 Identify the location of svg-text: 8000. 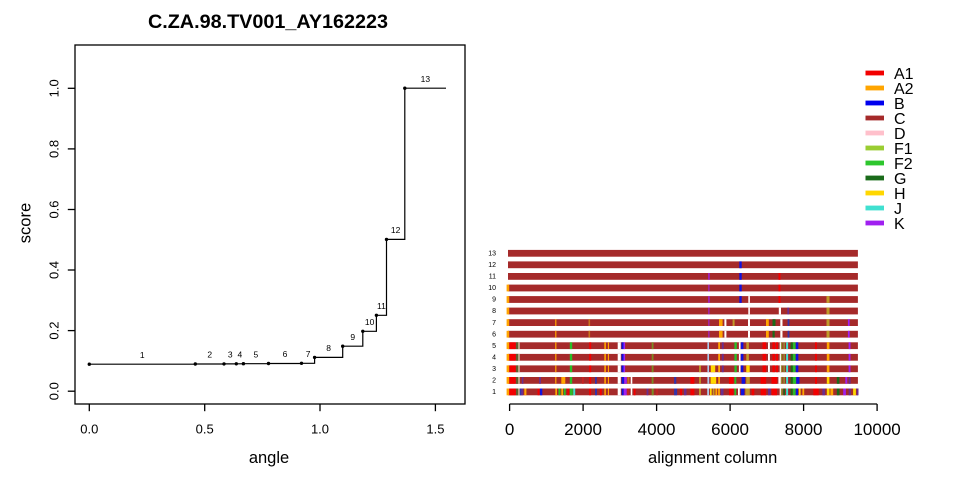
(804, 429).